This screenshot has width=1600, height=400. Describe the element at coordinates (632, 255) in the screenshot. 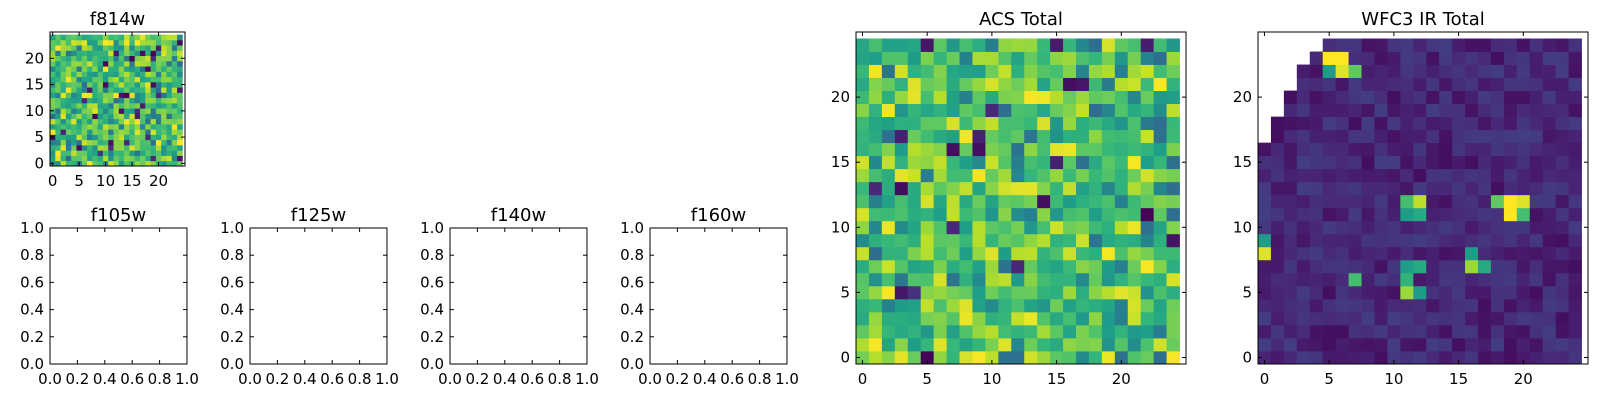

I see `y-tick-label: 0.8` at that location.